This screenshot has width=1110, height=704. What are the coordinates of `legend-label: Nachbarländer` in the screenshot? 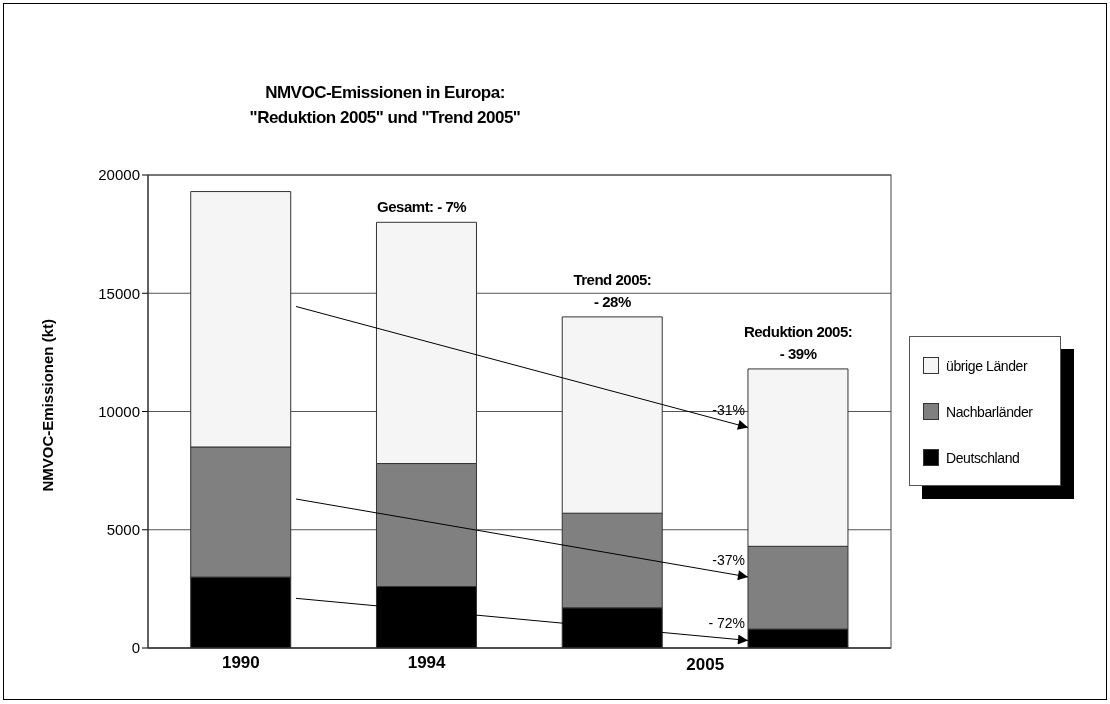 It's located at (989, 411).